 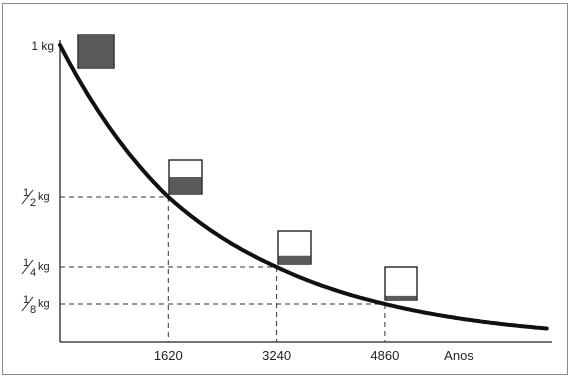 What do you see at coordinates (44, 267) in the screenshot?
I see `y-tick-unit-2: kg` at bounding box center [44, 267].